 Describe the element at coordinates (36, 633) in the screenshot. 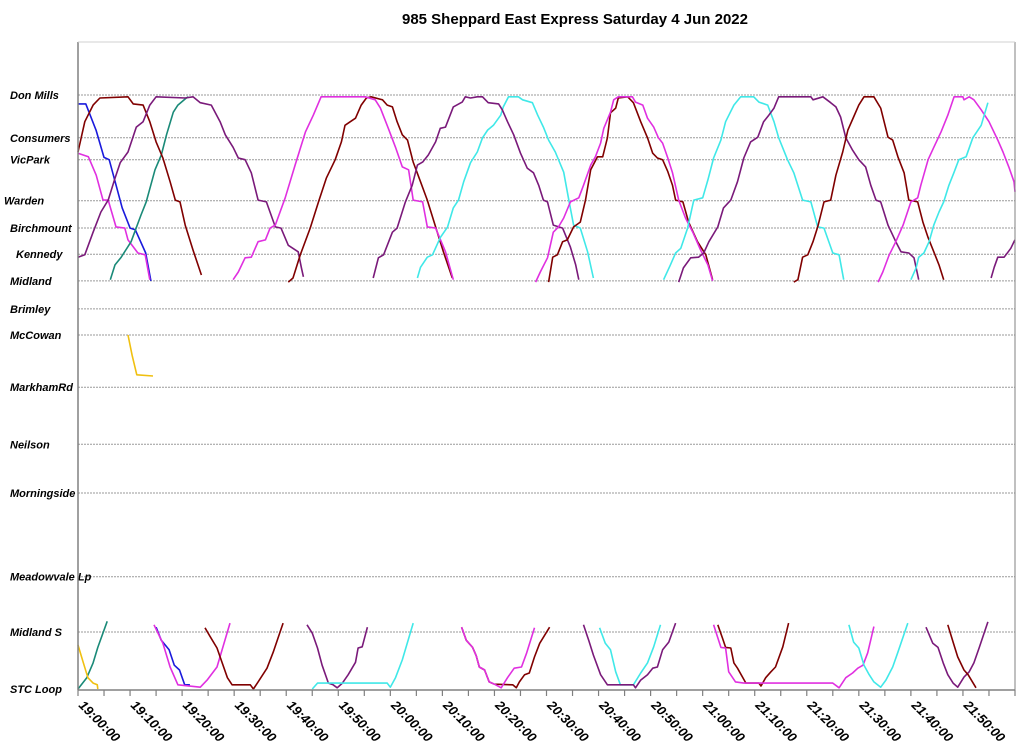

I see `stop-label: Midland S` at that location.